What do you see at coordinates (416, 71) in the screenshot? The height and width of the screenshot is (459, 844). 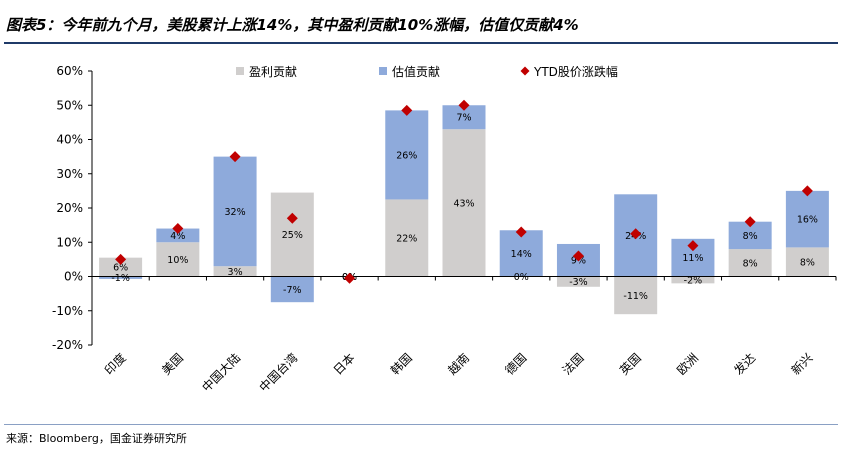 I see `valuation-legend-label: 估值贡献` at bounding box center [416, 71].